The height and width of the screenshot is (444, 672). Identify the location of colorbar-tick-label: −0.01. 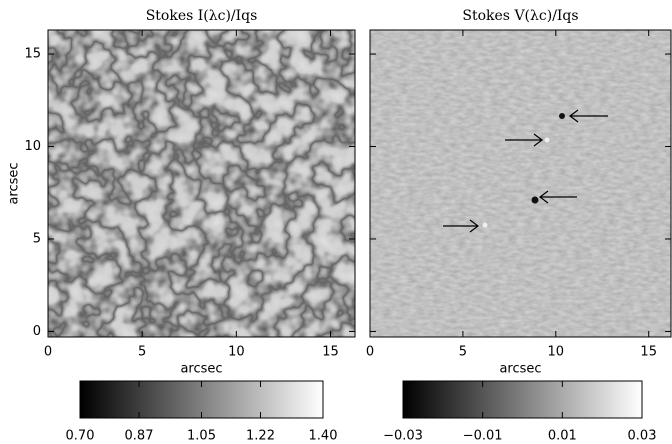
(483, 436).